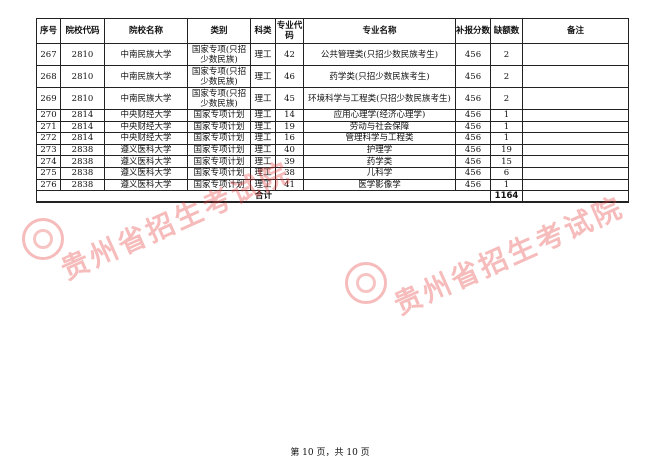 The image size is (660, 467). What do you see at coordinates (48, 185) in the screenshot?
I see `table-cell: 276` at bounding box center [48, 185].